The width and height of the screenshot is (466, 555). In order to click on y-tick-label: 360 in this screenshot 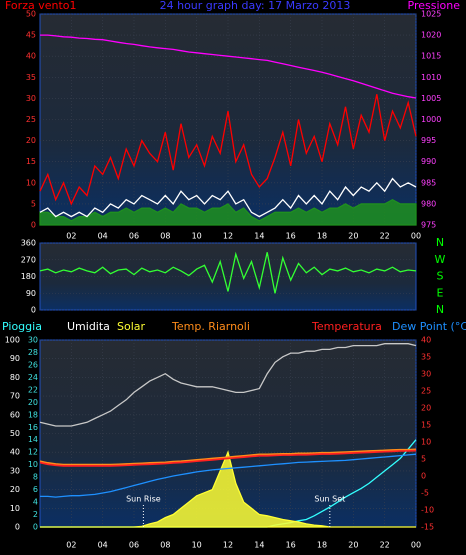, I will do `click(28, 243)`.